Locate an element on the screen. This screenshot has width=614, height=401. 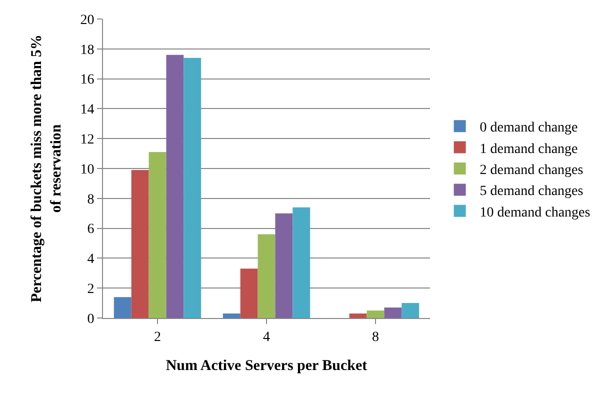
legend-label: 0 demand change is located at coordinates (529, 128).